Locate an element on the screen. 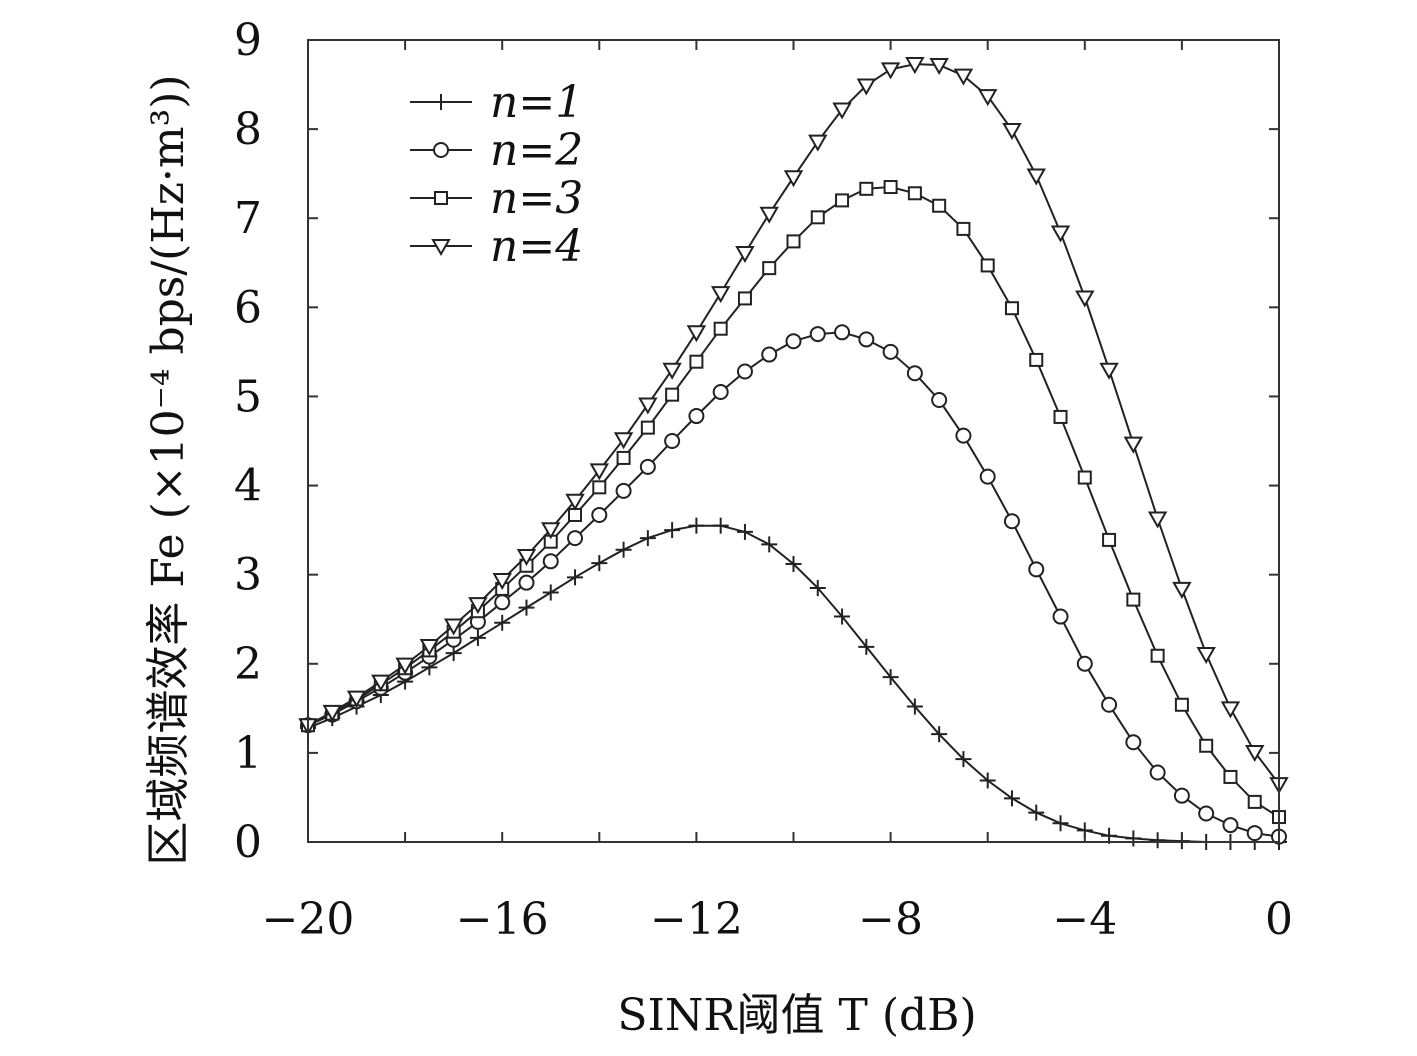  legend-item-1: n=1 is located at coordinates (496, 102).